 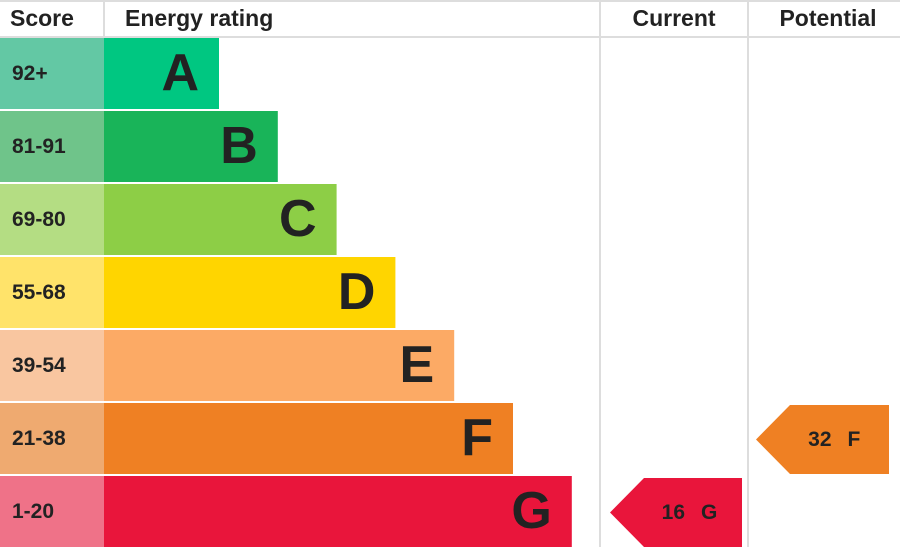 What do you see at coordinates (827, 18) in the screenshot?
I see `header-potential: Potential` at bounding box center [827, 18].